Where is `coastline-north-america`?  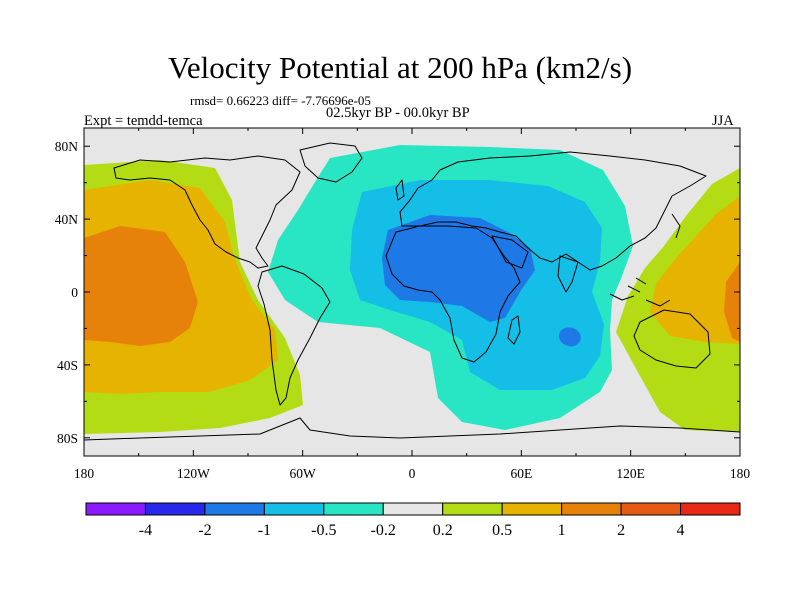 coastline-north-america is located at coordinates (207, 212).